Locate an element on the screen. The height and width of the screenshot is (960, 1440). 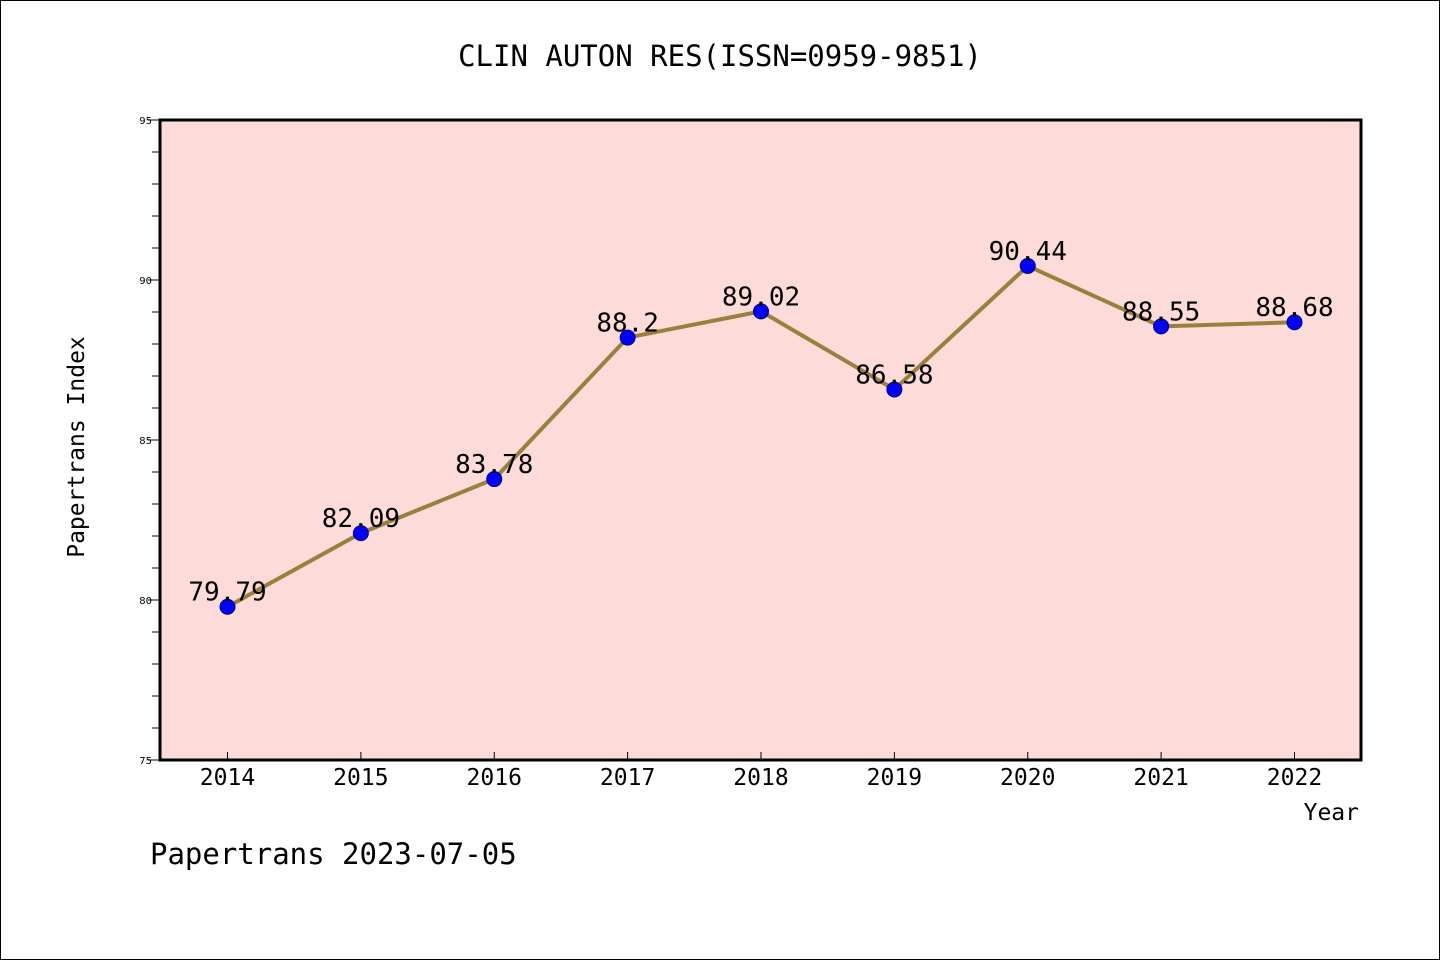
data-label: 88.55 is located at coordinates (1161, 312).